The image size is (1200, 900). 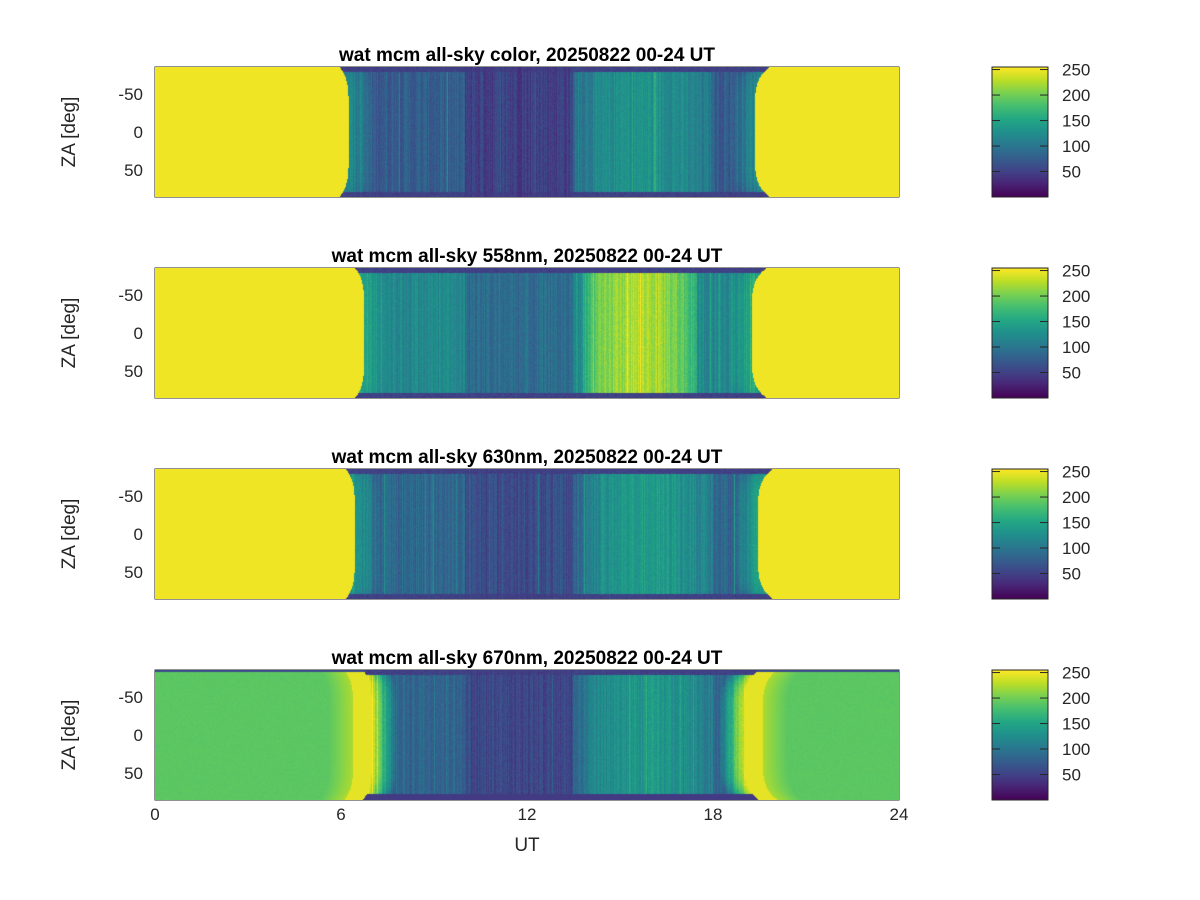 What do you see at coordinates (154, 814) in the screenshot?
I see `x-tick-label: 0` at bounding box center [154, 814].